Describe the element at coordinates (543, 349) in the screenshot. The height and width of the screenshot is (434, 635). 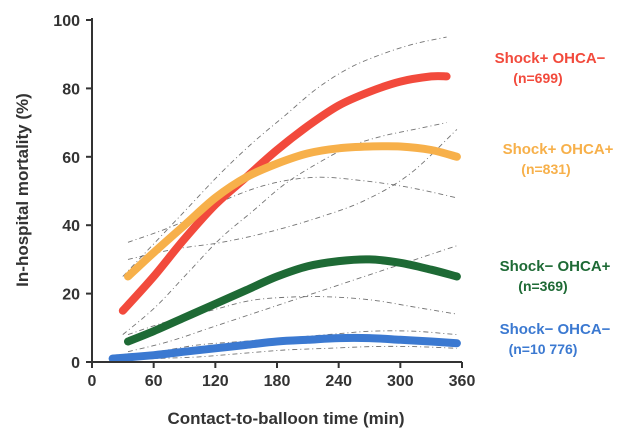
I see `series-n-label-3: (n=10 776)` at that location.